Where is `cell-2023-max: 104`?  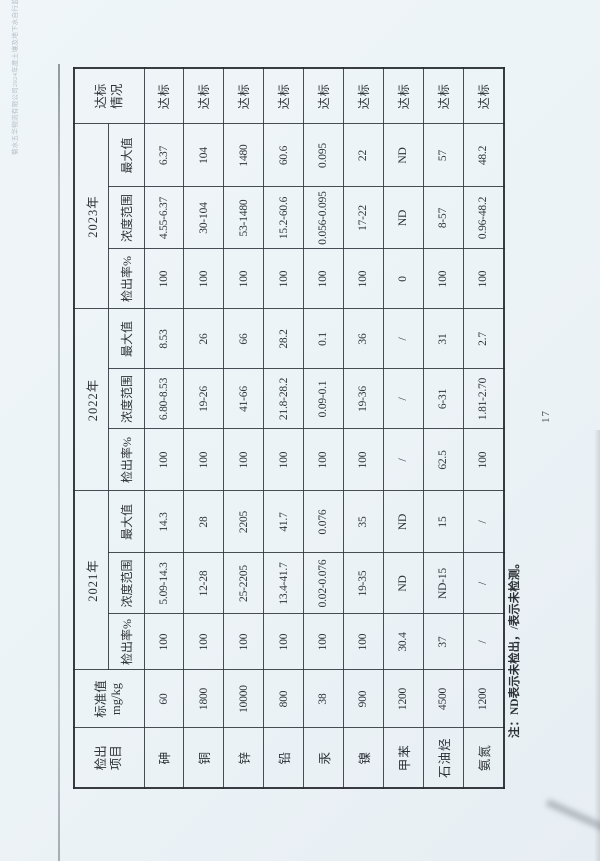
cell-2023-max: 104 is located at coordinates (203, 155).